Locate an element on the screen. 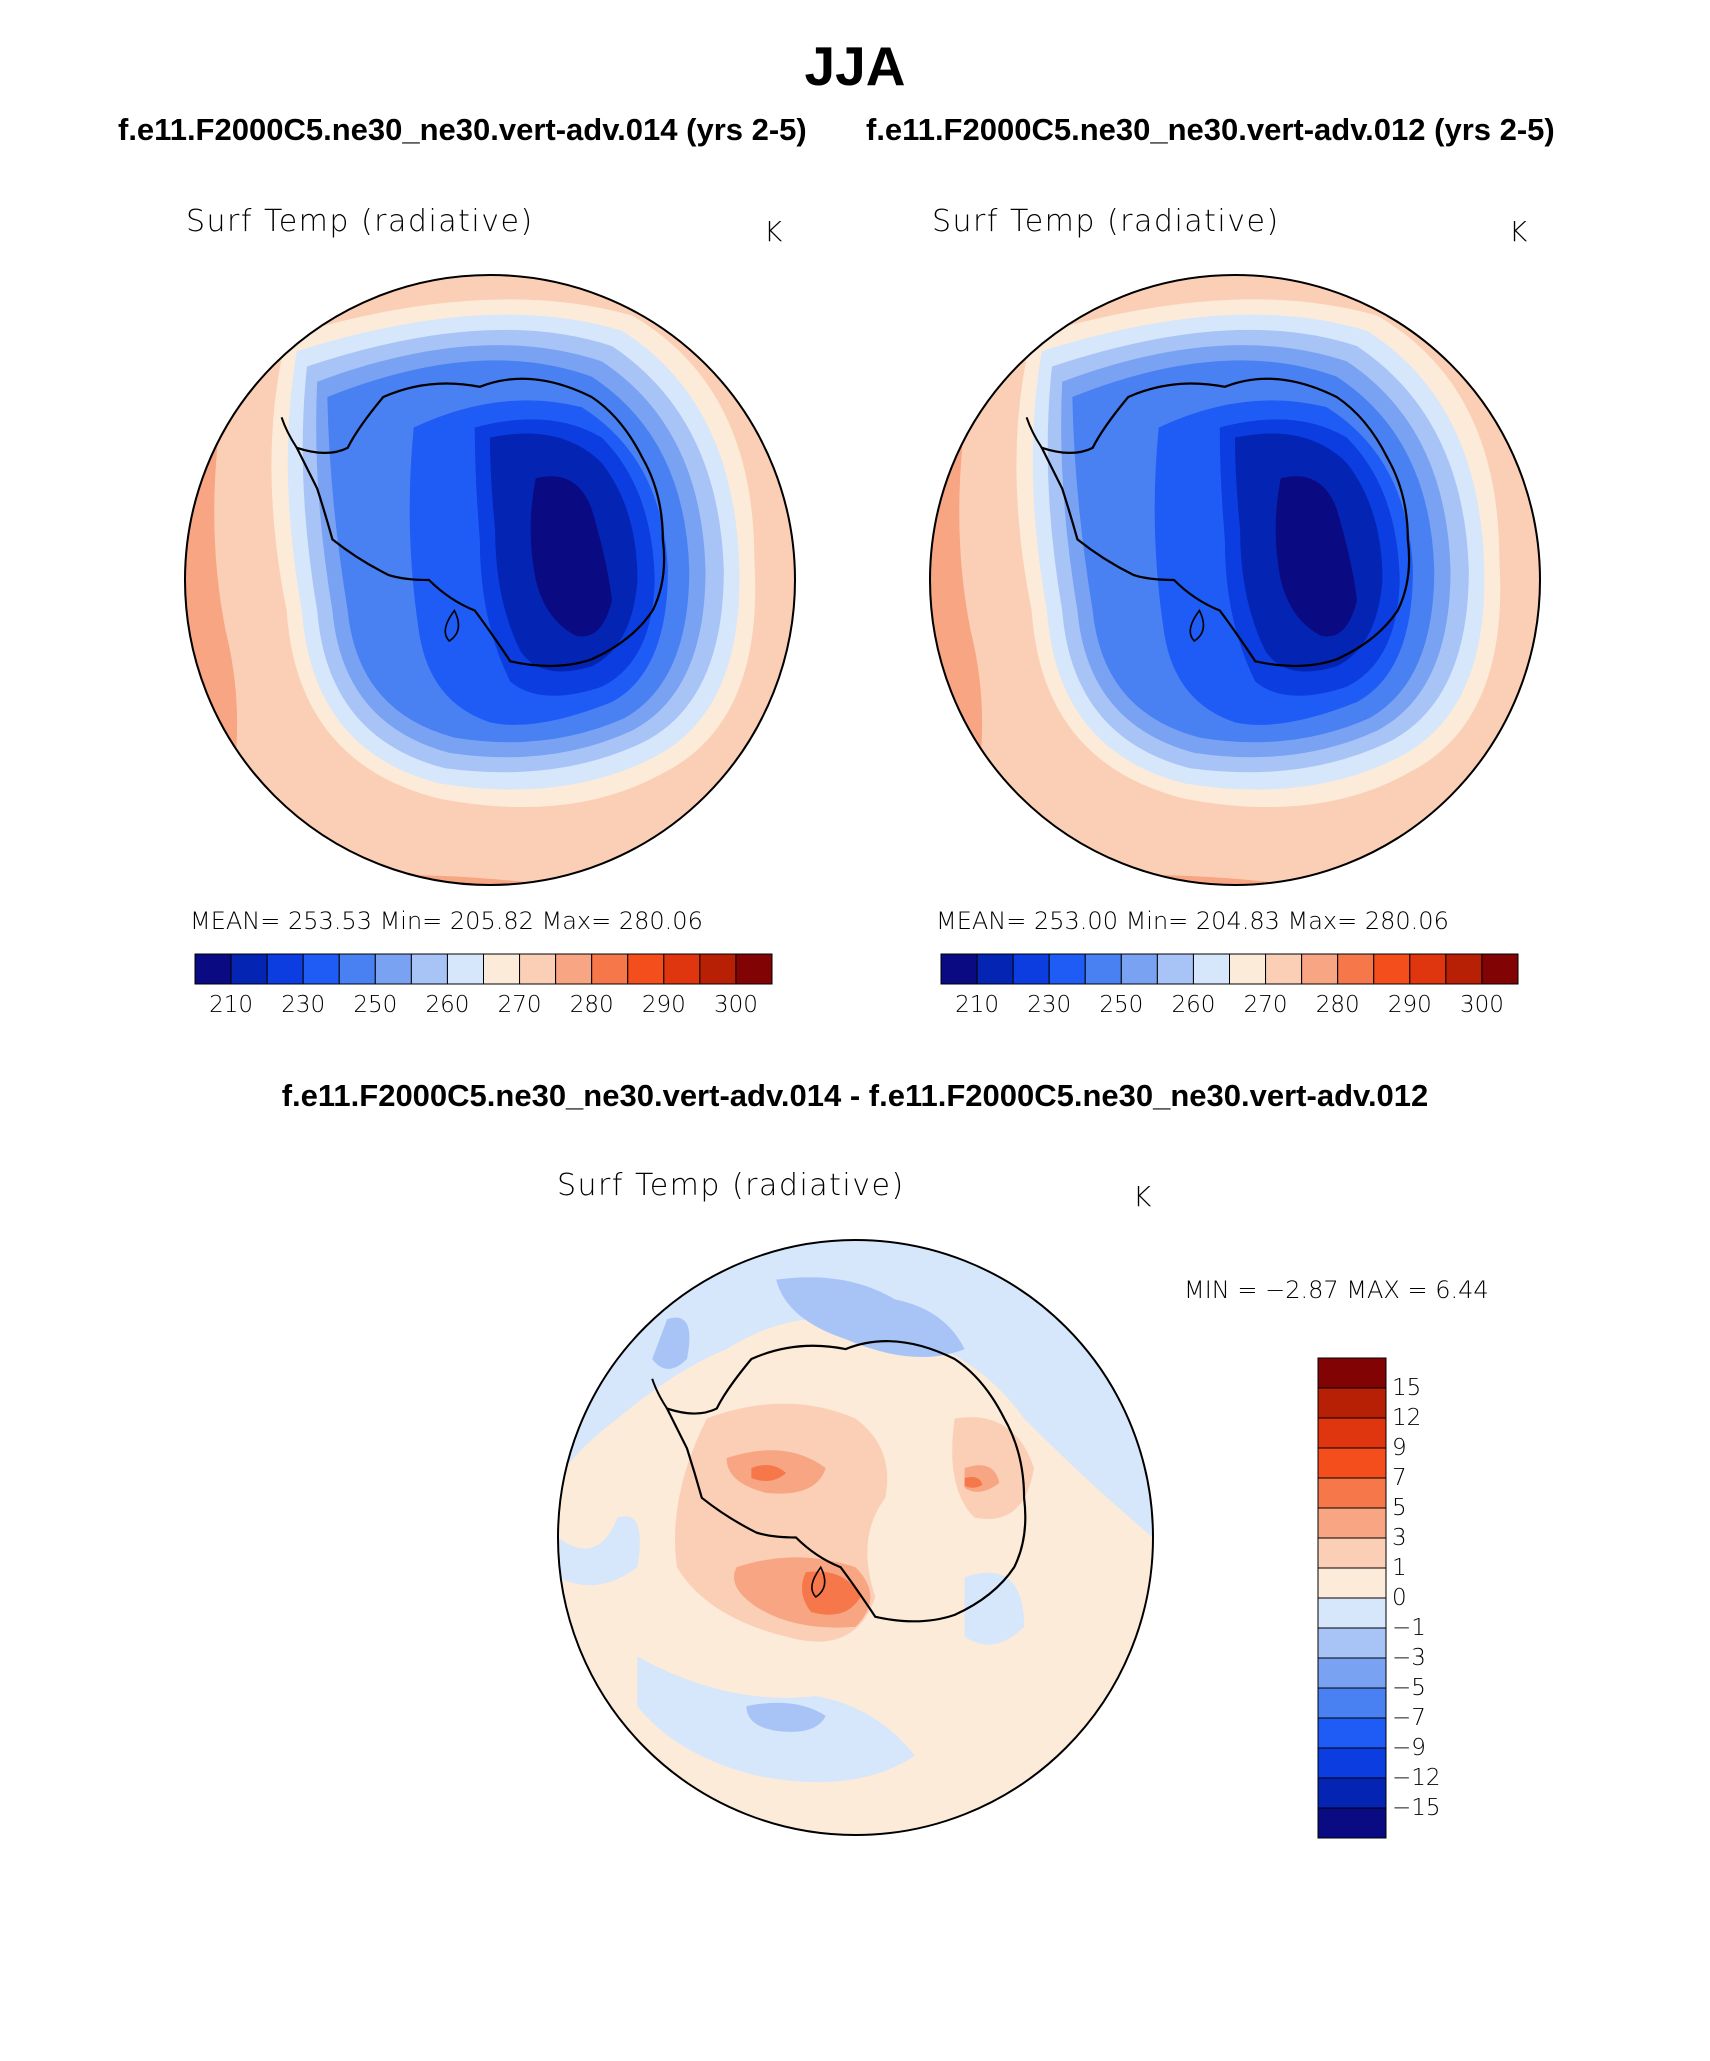 Image resolution: width=1710 pixels, height=2061 pixels. colorbar-tick-label: −12 is located at coordinates (1416, 1778).